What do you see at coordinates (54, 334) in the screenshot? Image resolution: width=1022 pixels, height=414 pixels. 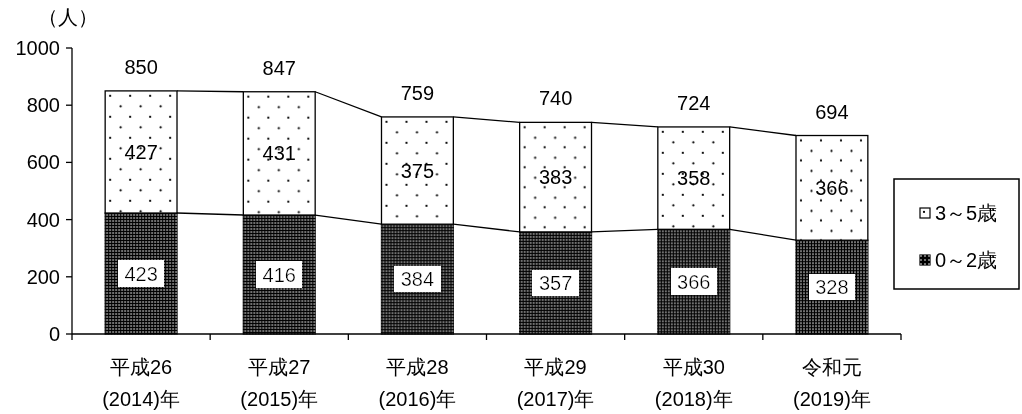 I see `y-tick-label: 0` at bounding box center [54, 334].